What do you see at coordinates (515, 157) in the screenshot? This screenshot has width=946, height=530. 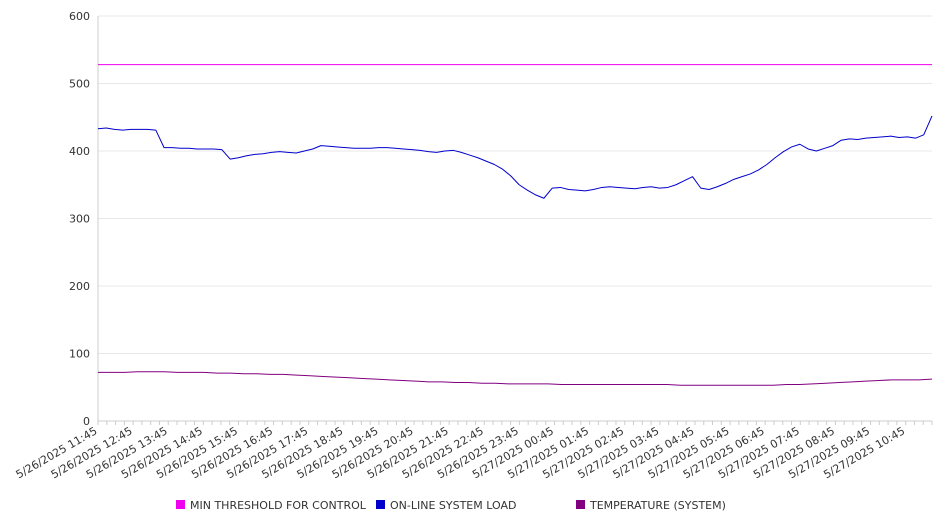 I see `series-line-on-line-system-load` at bounding box center [515, 157].